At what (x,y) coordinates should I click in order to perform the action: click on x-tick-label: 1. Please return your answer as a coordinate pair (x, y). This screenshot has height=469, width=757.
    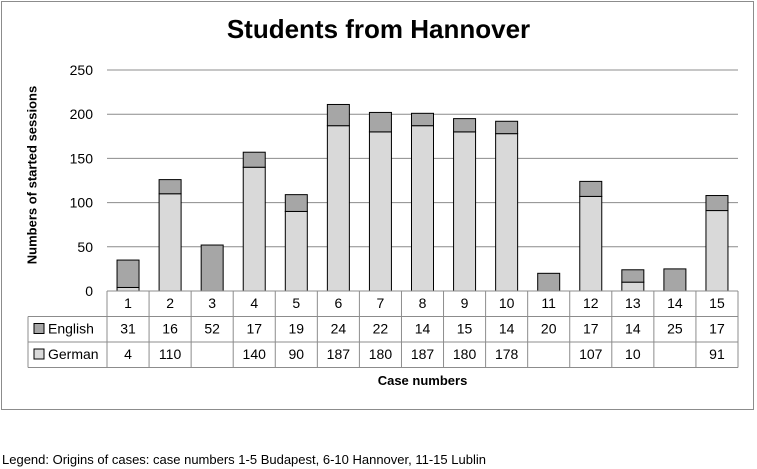
    Looking at the image, I should click on (128, 303).